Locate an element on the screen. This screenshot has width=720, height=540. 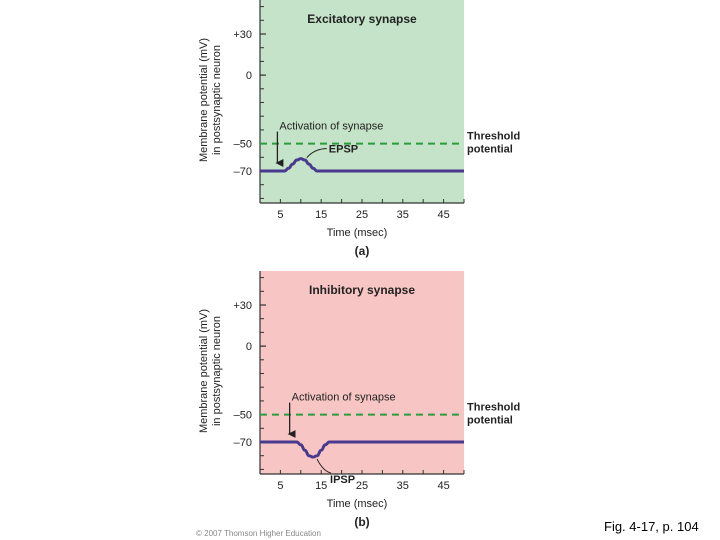
series-annotation: EPSP is located at coordinates (343, 150).